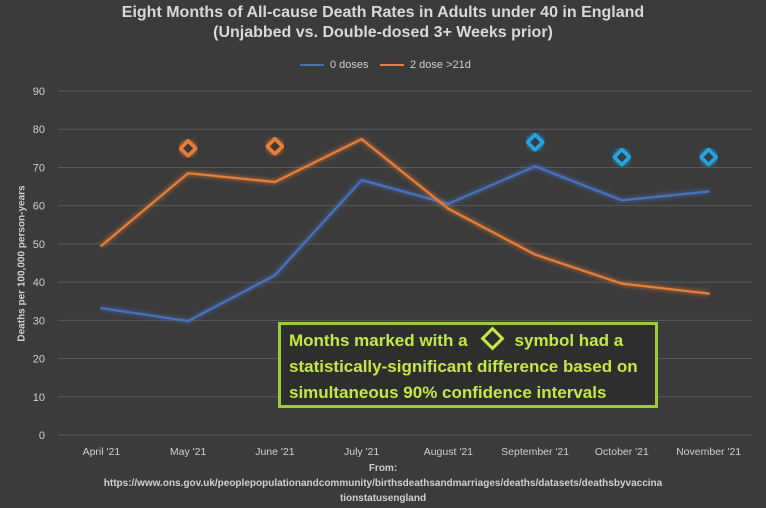 The width and height of the screenshot is (766, 508). Describe the element at coordinates (312, 65) in the screenshot. I see `legend-swatch-blue` at that location.